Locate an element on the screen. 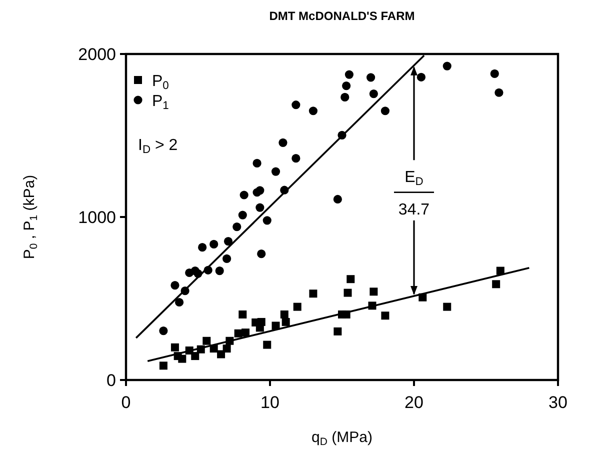 This screenshot has width=591, height=461. x-tick-label: 30 is located at coordinates (558, 402).